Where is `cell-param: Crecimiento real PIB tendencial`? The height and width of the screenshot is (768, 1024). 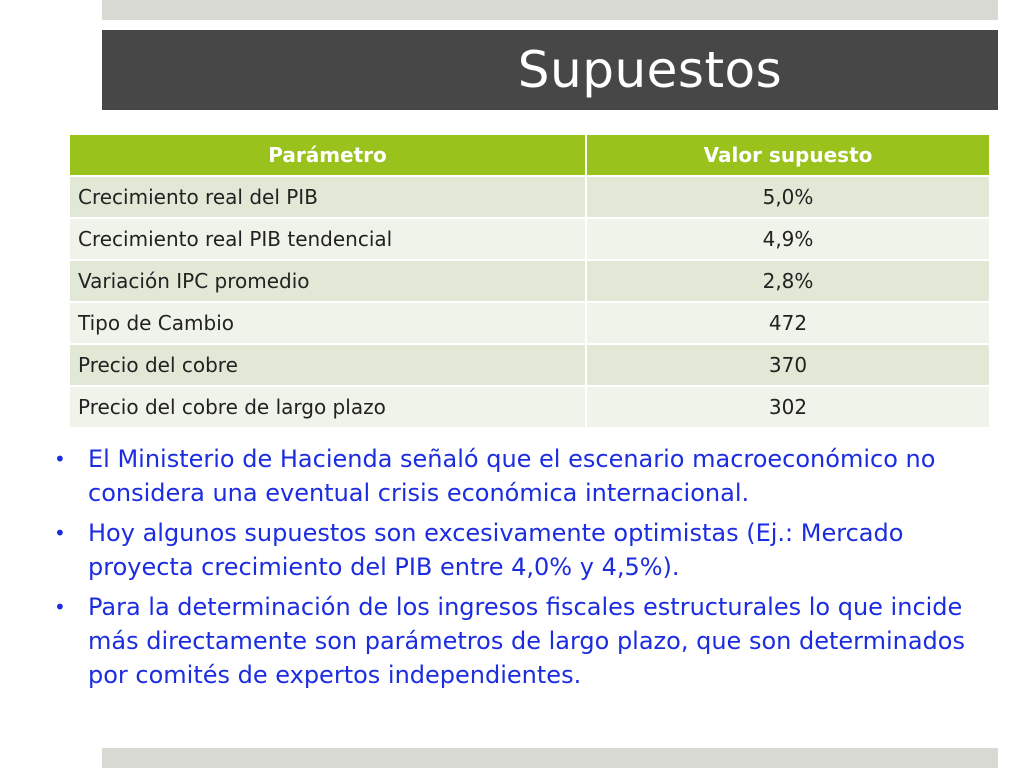 cell-param: Crecimiento real PIB tendencial is located at coordinates (328, 238).